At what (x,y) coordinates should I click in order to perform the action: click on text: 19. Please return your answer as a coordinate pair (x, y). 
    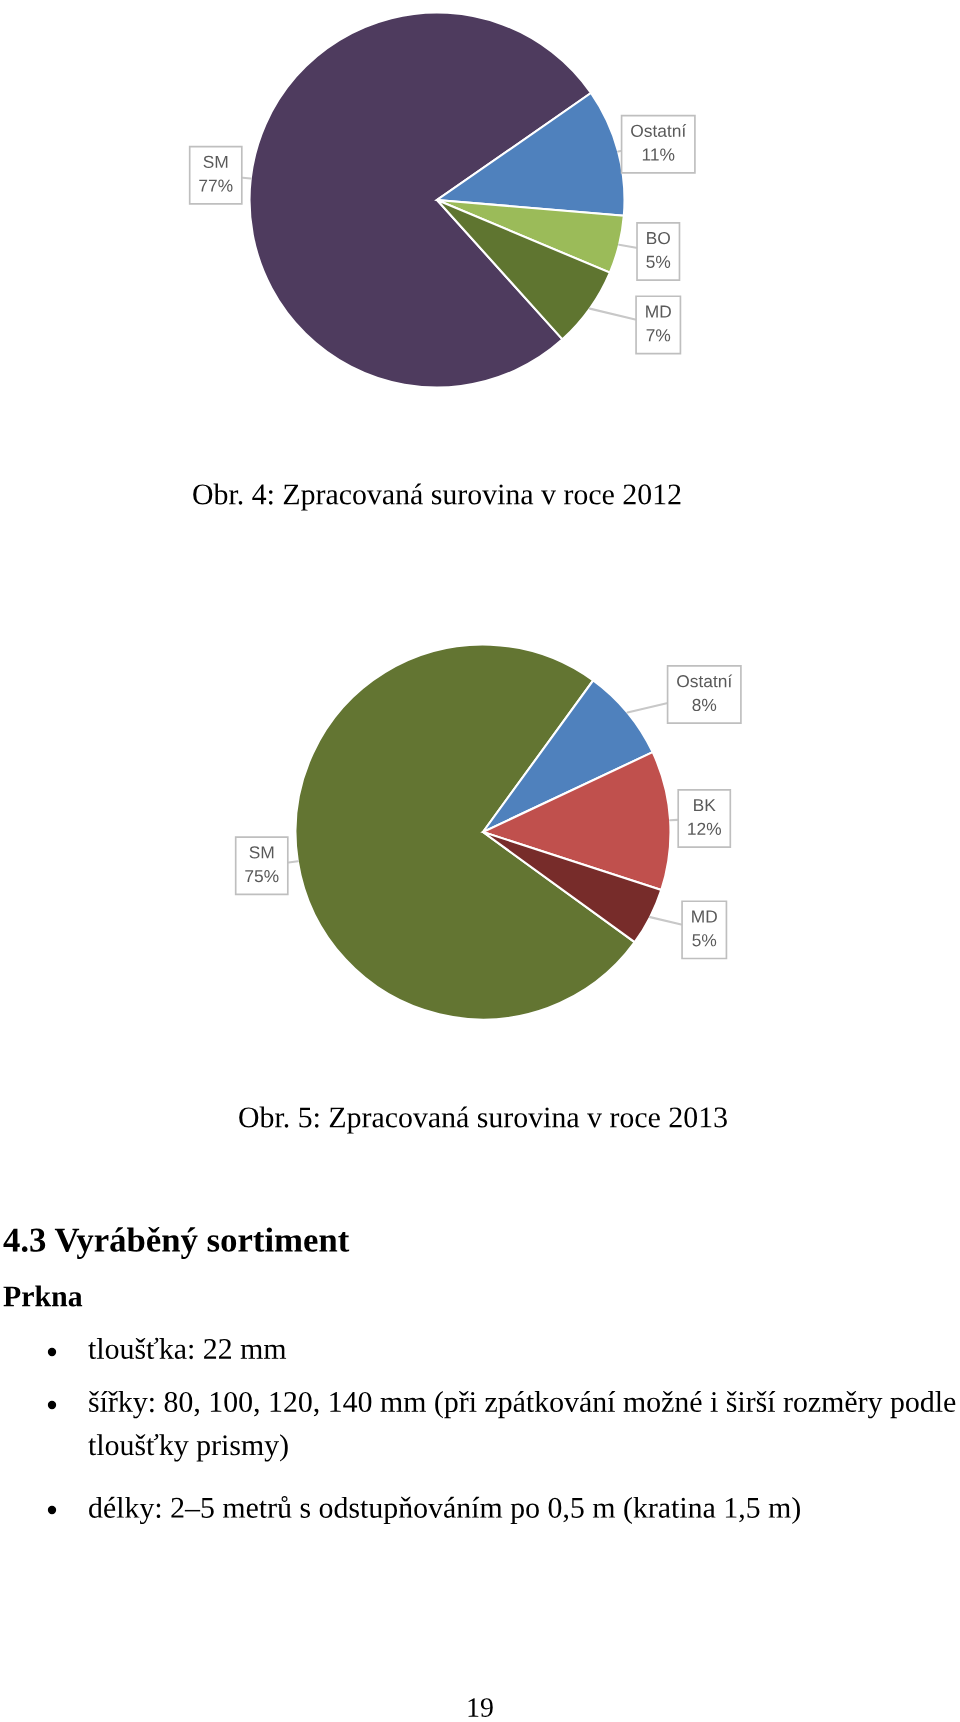
    Looking at the image, I should click on (480, 1707).